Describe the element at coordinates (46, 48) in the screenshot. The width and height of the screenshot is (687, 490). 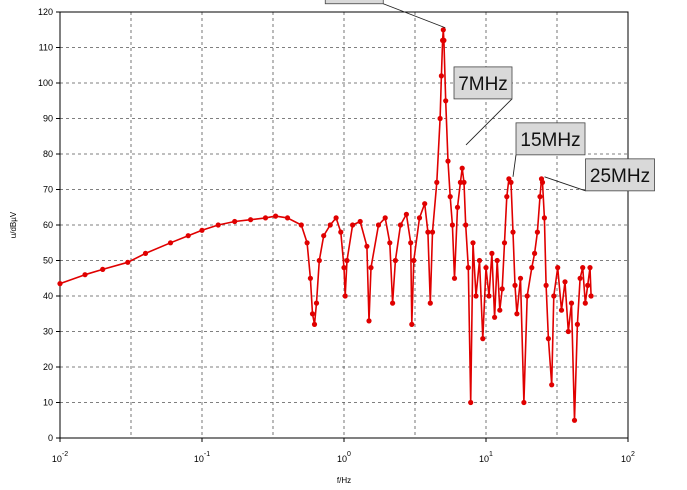
I see `y-tick-label: 110` at that location.